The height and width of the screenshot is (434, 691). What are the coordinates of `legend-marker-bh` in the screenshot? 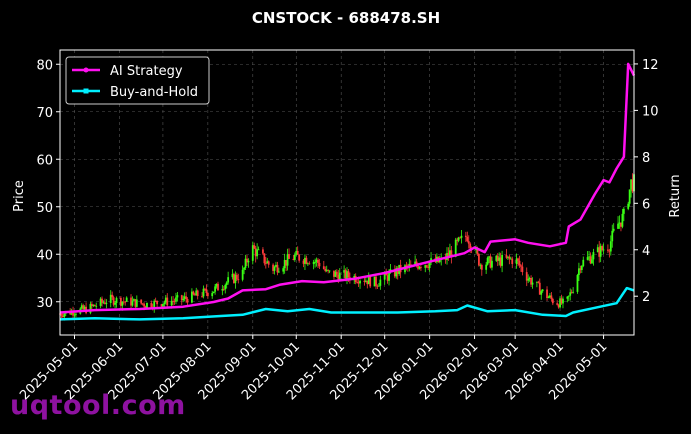 It's located at (86, 91).